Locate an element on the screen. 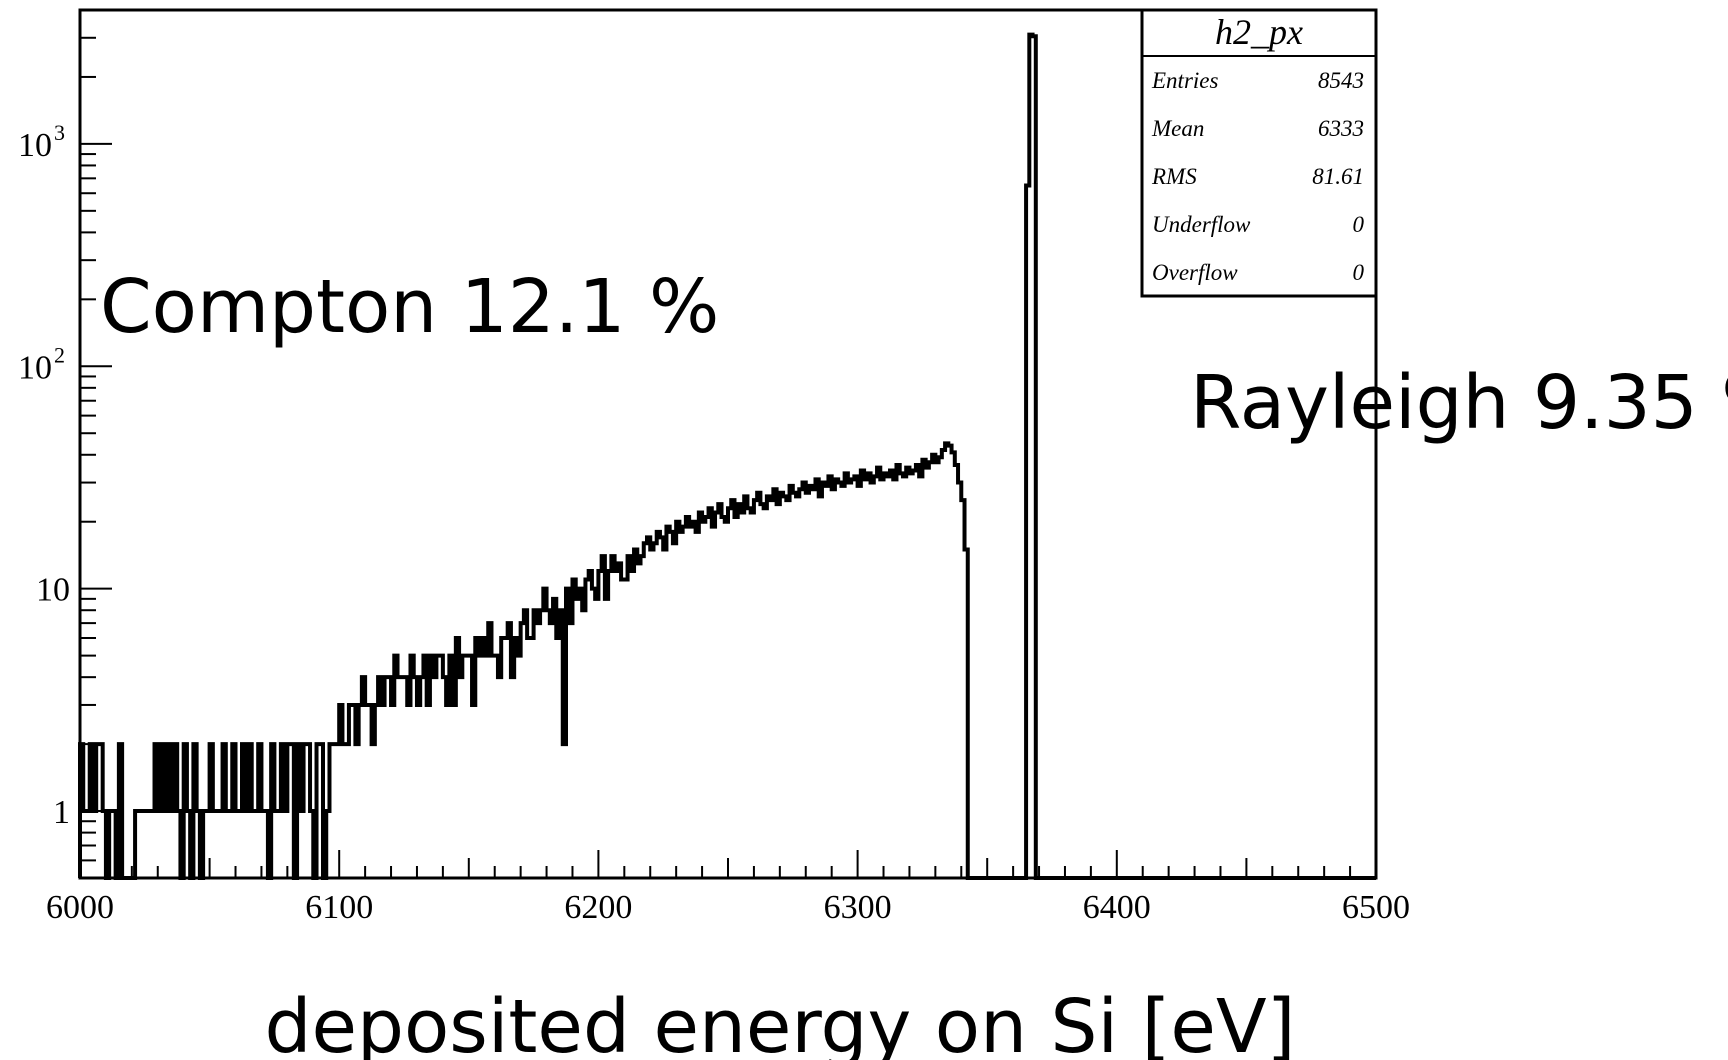  x-tick-label: 6200 is located at coordinates (598, 907).